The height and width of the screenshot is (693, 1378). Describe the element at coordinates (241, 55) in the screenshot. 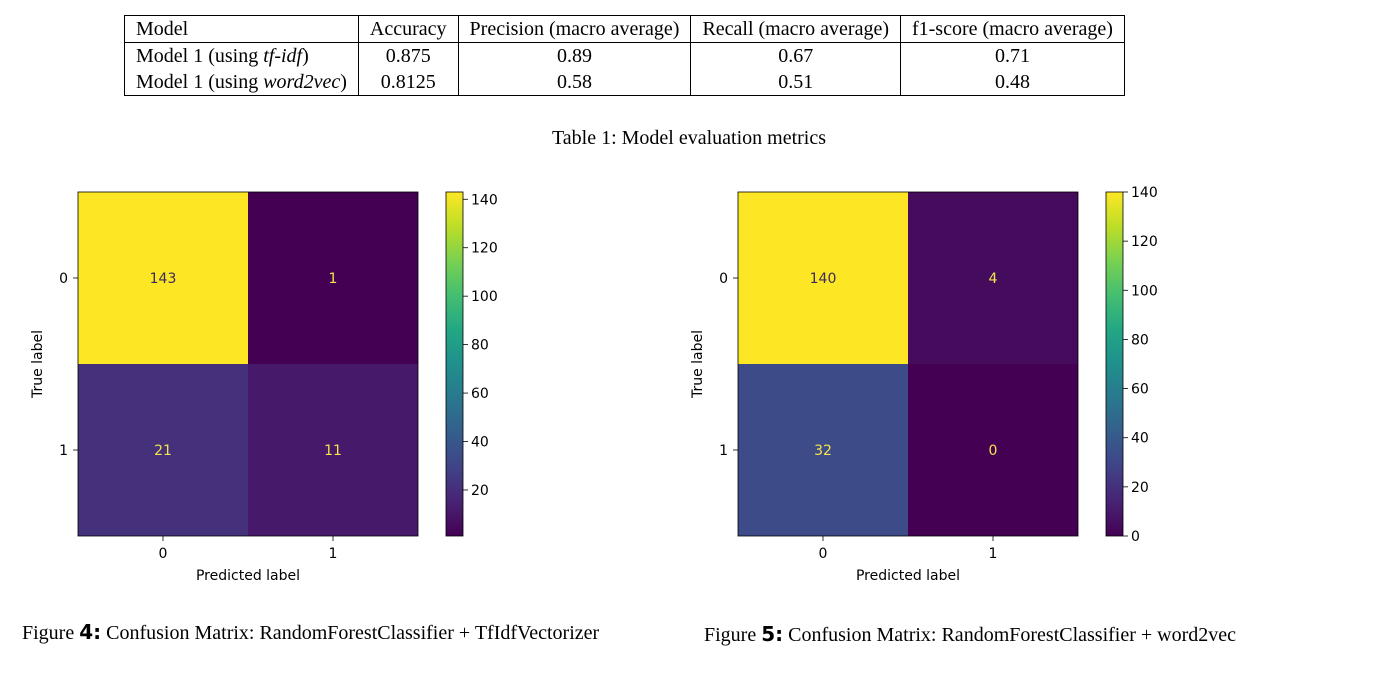

I see `cell-model: Model 1 (using tf-idf)` at that location.